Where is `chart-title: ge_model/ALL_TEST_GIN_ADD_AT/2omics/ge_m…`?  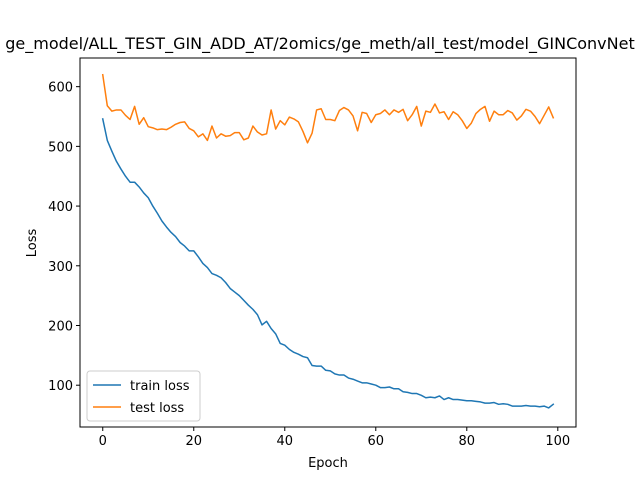
chart-title: ge_model/ALL_TEST_GIN_ADD_AT/2omics/ge_m… is located at coordinates (319, 44).